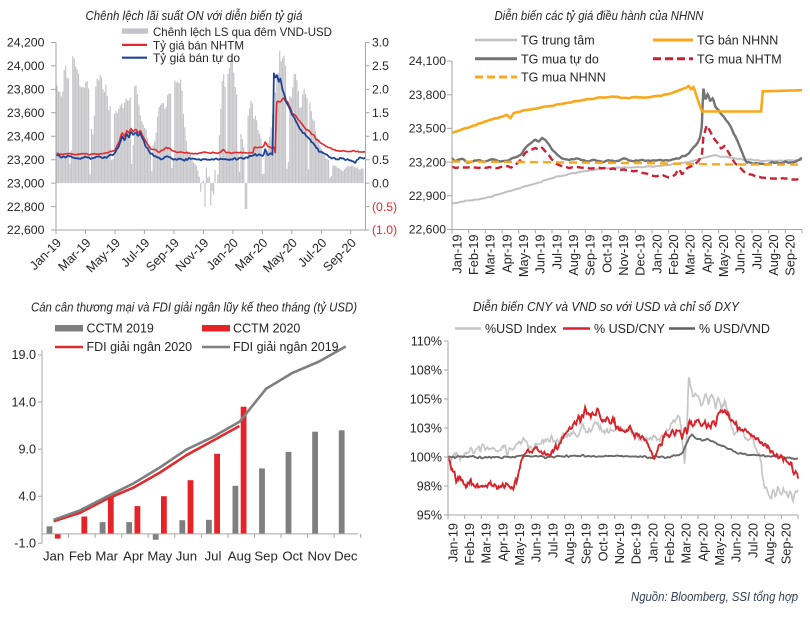 The width and height of the screenshot is (810, 619). What do you see at coordinates (426, 457) in the screenshot?
I see `svg-text: 100%` at bounding box center [426, 457].